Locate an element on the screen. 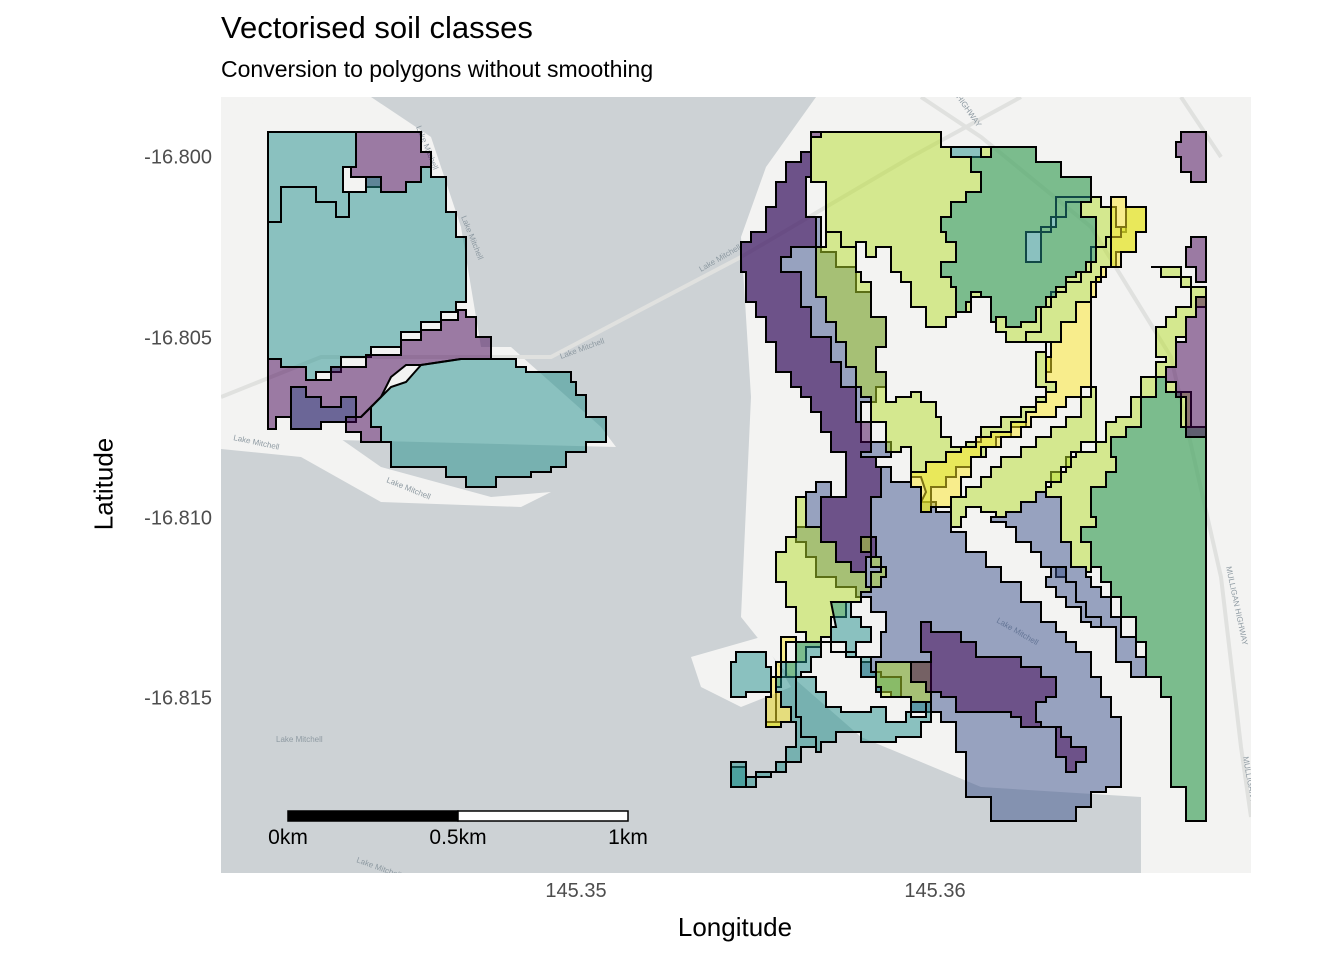  scale-bar-label: 1km is located at coordinates (628, 837).